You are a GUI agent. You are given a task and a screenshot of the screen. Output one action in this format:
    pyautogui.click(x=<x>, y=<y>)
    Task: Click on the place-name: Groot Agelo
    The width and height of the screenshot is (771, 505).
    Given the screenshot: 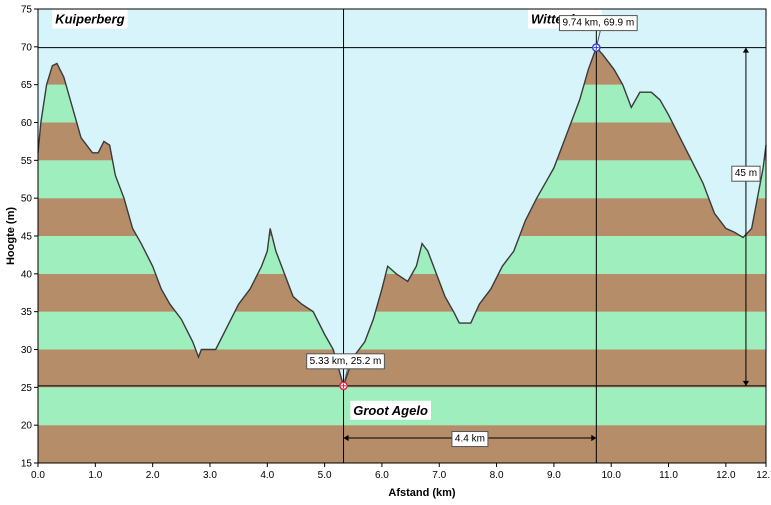 What is the action you would take?
    pyautogui.click(x=390, y=410)
    